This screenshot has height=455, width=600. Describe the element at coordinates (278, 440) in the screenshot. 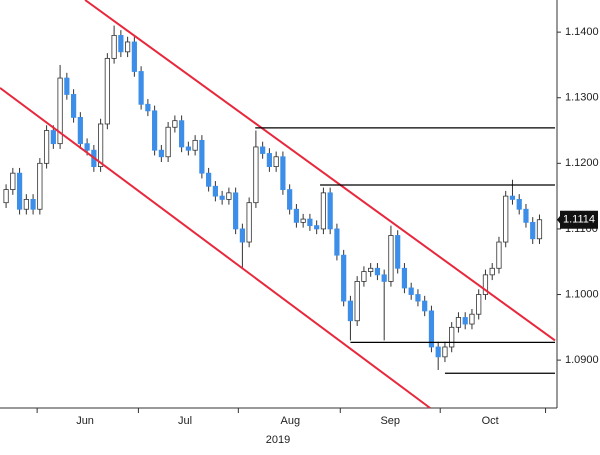

I see `year-label: 2019` at that location.